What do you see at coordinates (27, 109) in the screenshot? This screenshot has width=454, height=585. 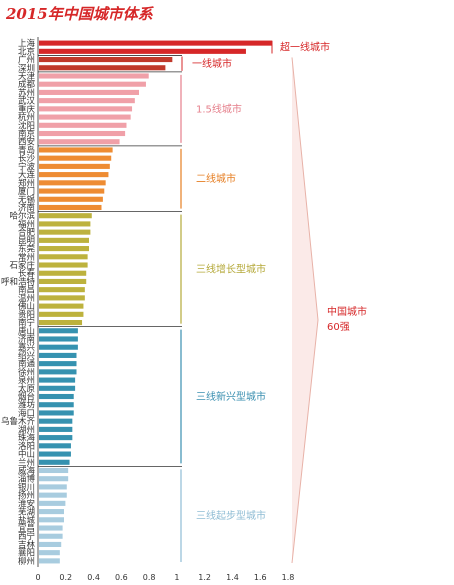 I see `city-label: 重庆` at bounding box center [27, 109].